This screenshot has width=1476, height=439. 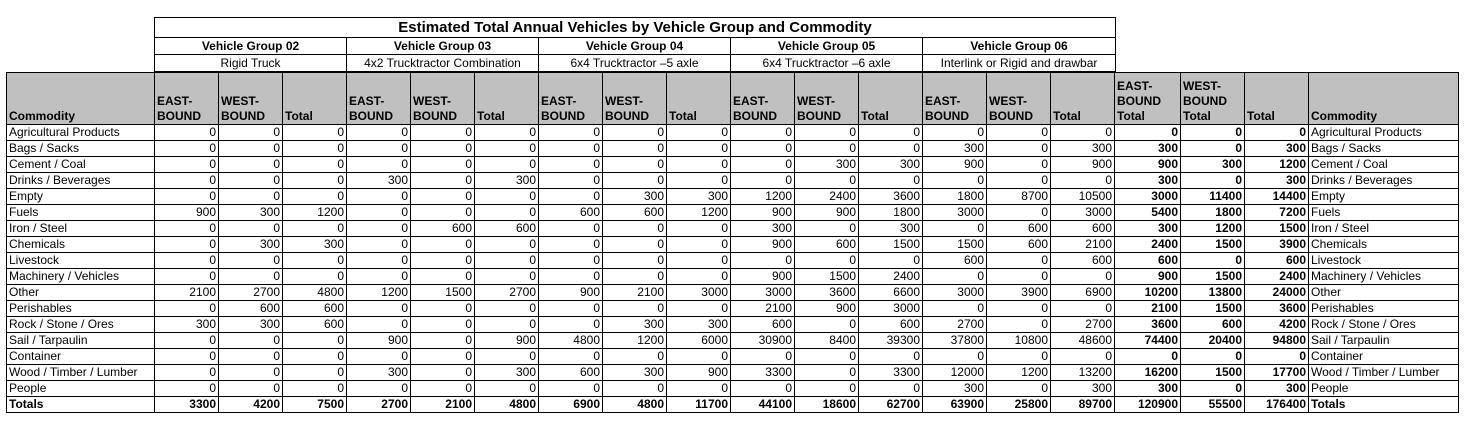 What do you see at coordinates (80, 98) in the screenshot?
I see `commodity-column-header: Commodity` at bounding box center [80, 98].